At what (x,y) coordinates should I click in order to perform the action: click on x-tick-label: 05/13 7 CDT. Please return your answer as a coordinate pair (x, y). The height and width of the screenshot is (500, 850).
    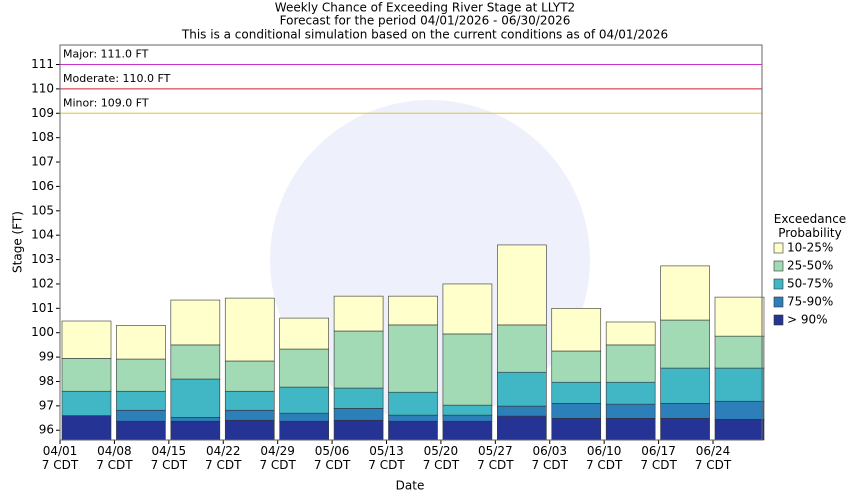
    Looking at the image, I should click on (386, 458).